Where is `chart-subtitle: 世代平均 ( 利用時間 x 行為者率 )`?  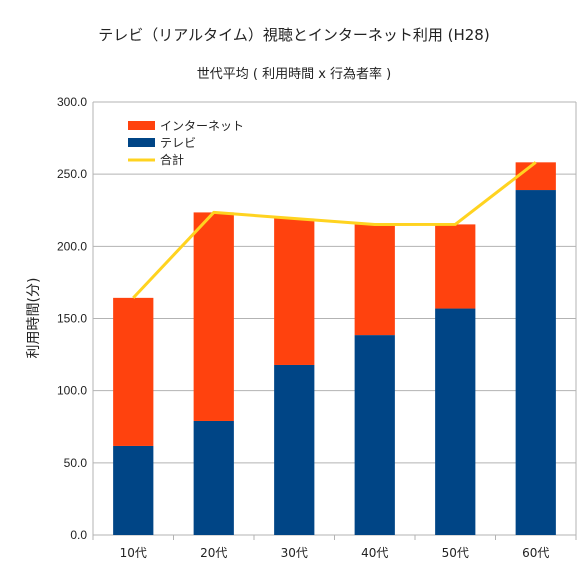
chart-subtitle: 世代平均 ( 利用時間 x 行為者率 ) is located at coordinates (294, 74).